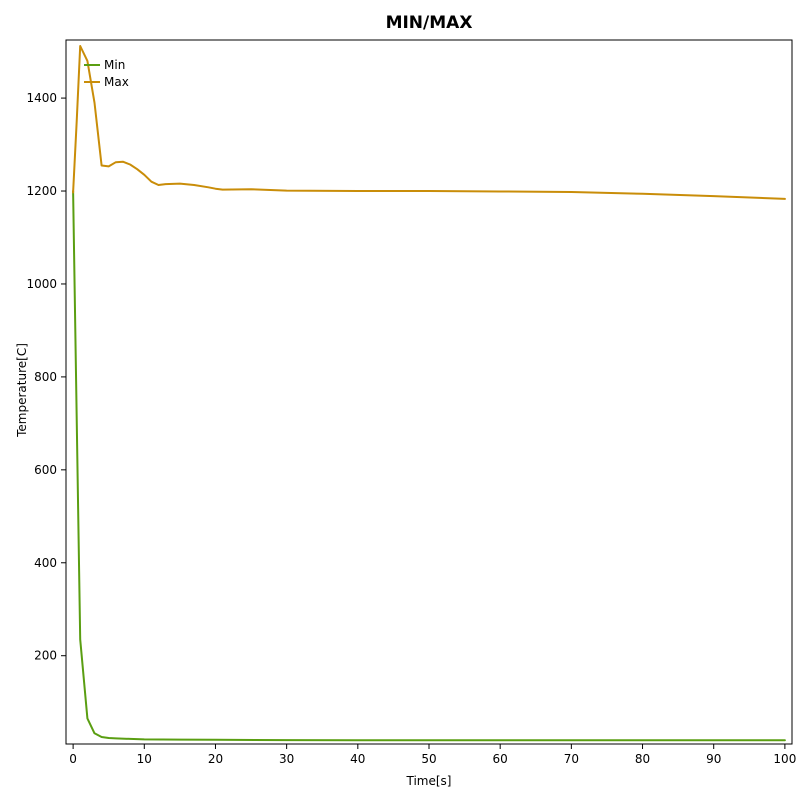 The image size is (800, 805). Describe the element at coordinates (45, 470) in the screenshot. I see `y-tick-label: 600` at that location.